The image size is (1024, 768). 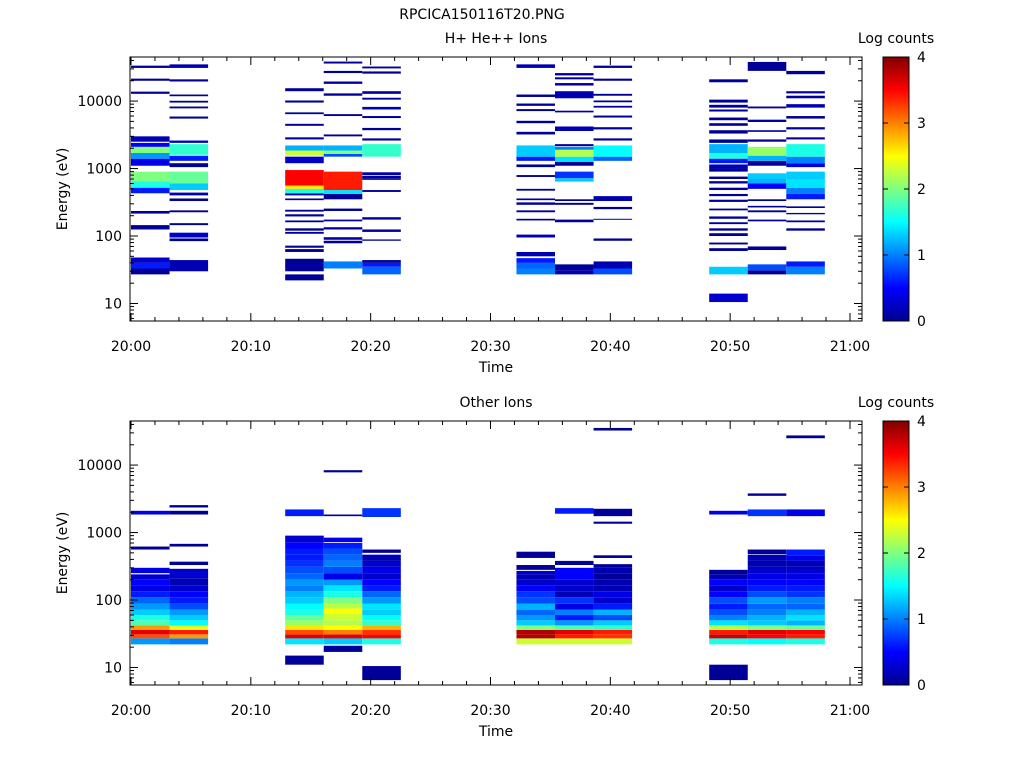 I want to click on y-tick-label: 100, so click(x=108, y=601).